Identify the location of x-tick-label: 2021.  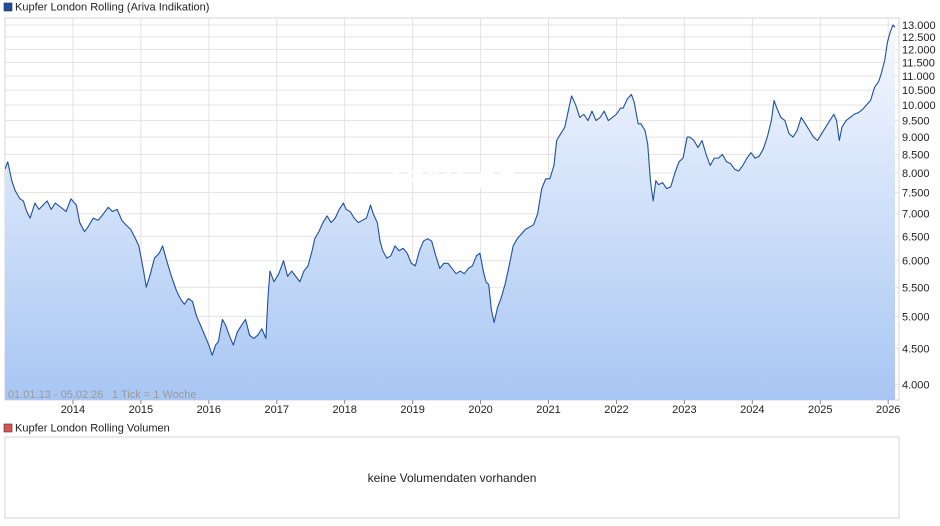
(548, 410).